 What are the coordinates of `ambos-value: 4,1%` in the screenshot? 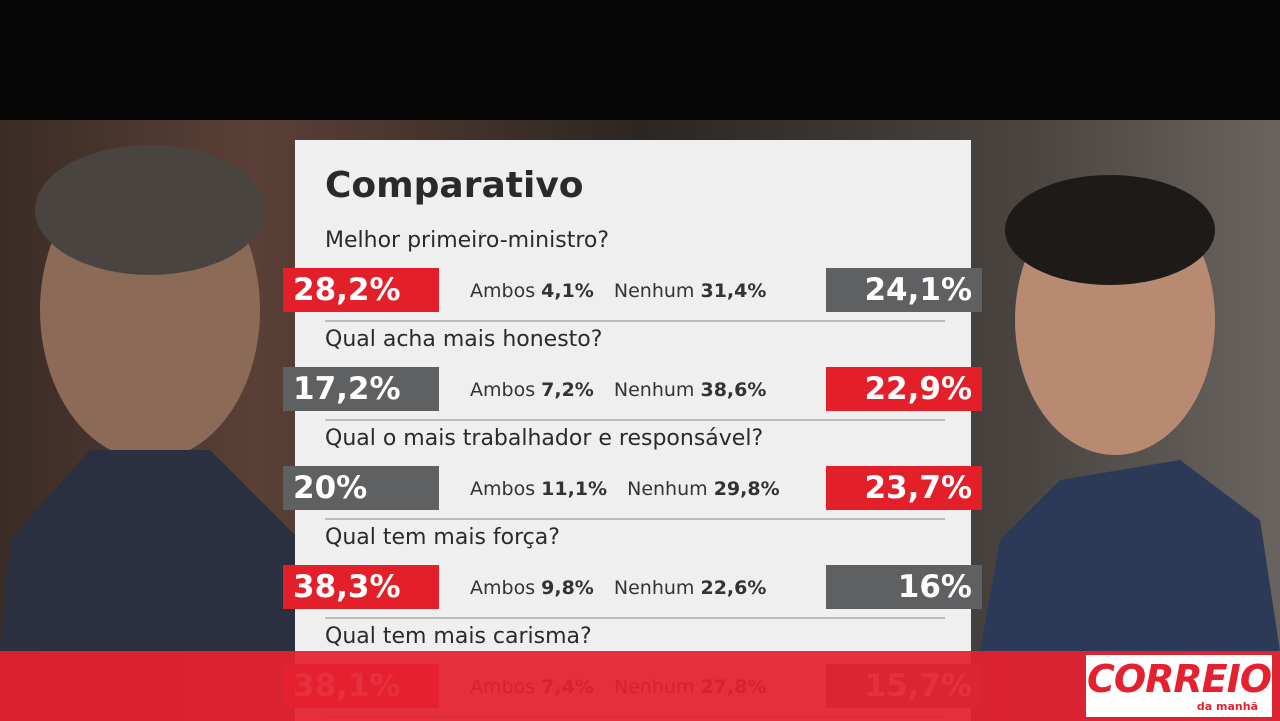 It's located at (567, 291).